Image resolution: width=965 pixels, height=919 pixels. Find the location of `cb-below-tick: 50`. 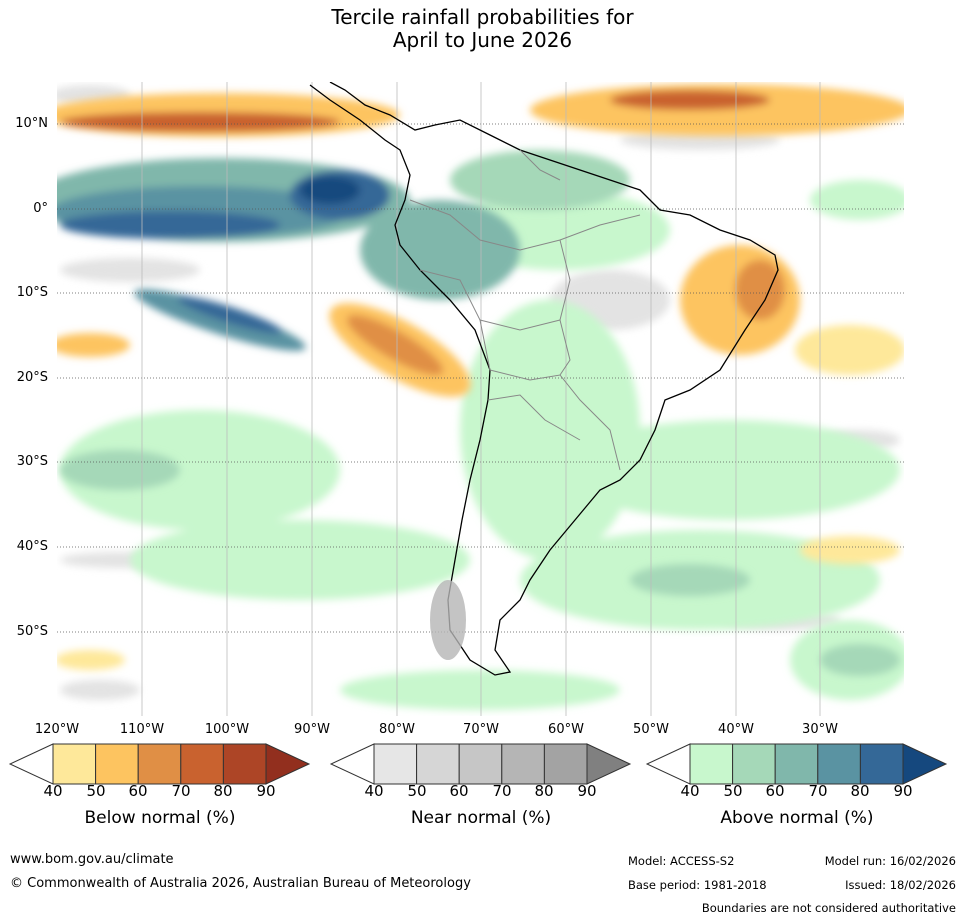

cb-below-tick: 50 is located at coordinates (96, 791).